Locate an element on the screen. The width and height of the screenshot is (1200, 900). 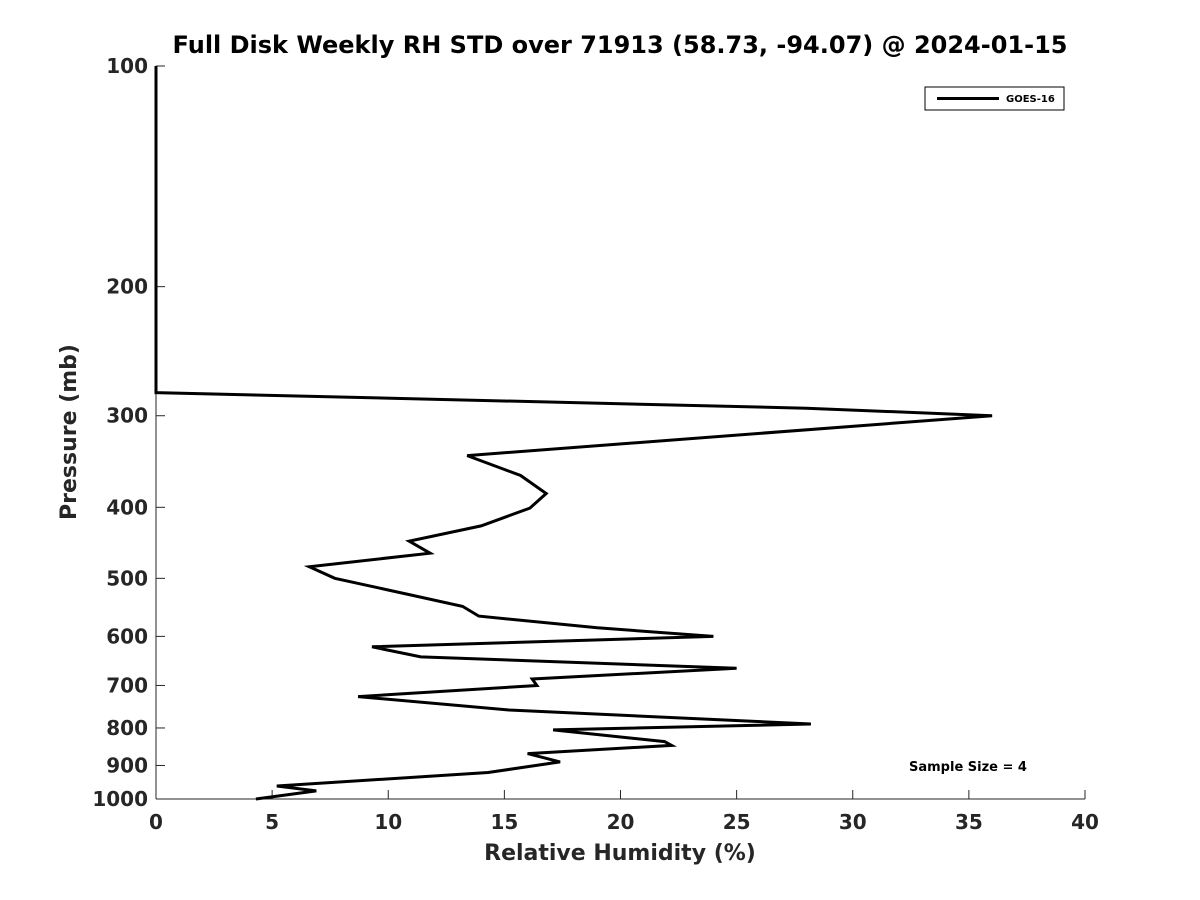
y-tick-label: 400 is located at coordinates (127, 507).